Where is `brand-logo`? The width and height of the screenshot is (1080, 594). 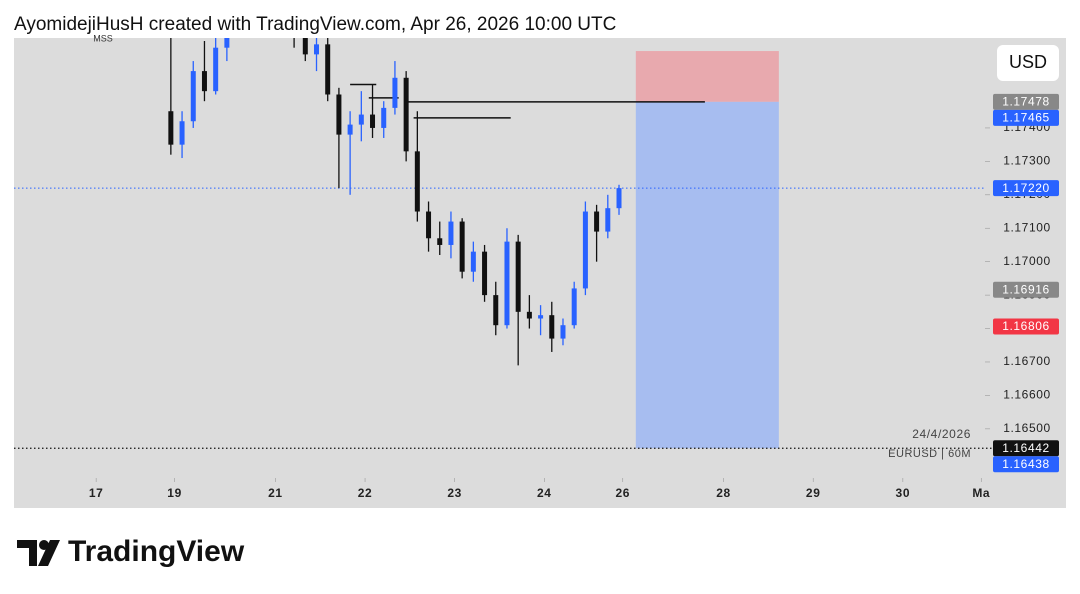
brand-logo is located at coordinates (38, 553).